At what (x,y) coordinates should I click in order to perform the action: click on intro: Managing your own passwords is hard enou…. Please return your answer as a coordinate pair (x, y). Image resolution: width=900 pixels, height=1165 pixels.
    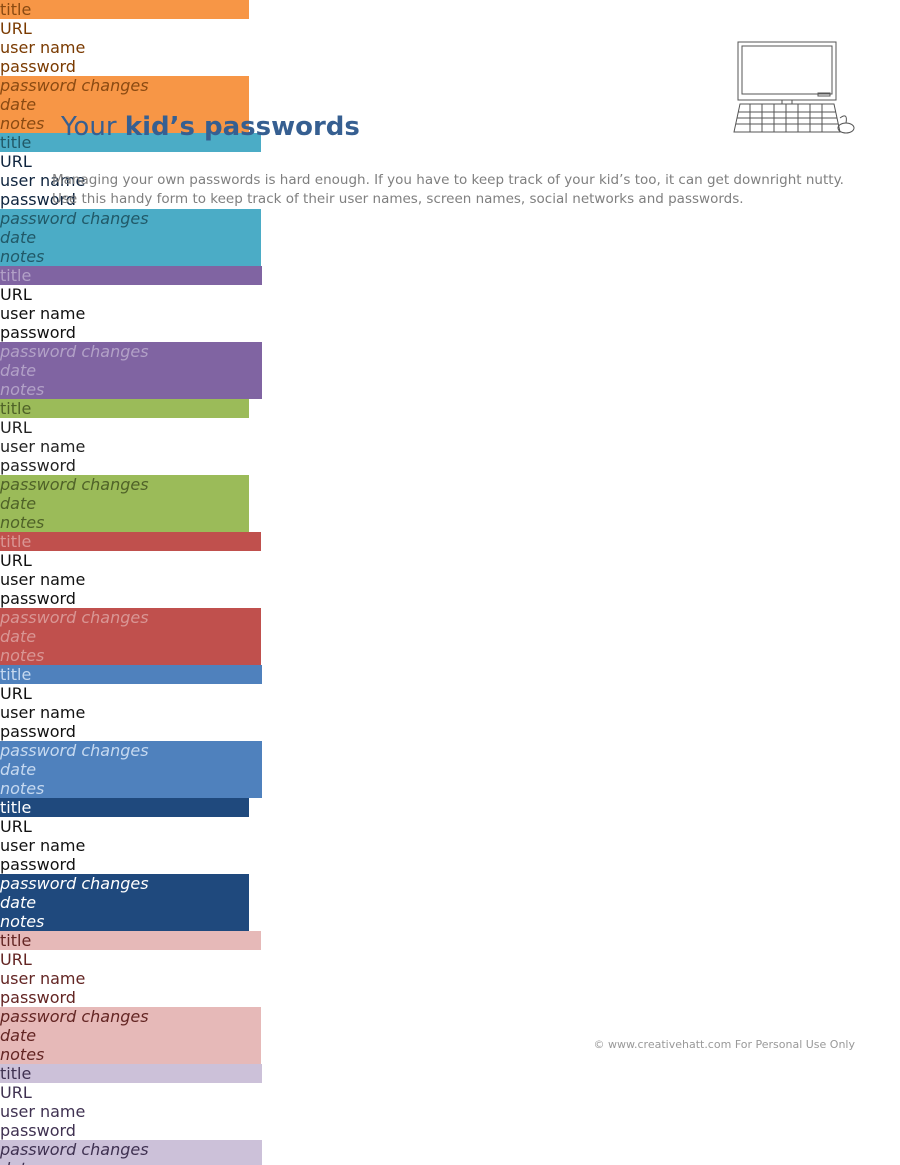
    Looking at the image, I should click on (448, 189).